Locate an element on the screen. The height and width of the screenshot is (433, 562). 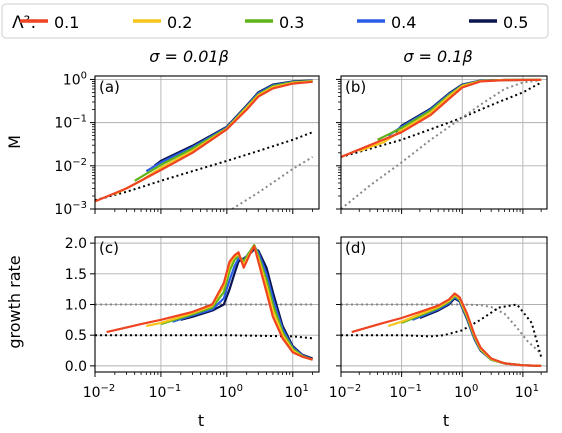
xlabel-left: t is located at coordinates (201, 420).